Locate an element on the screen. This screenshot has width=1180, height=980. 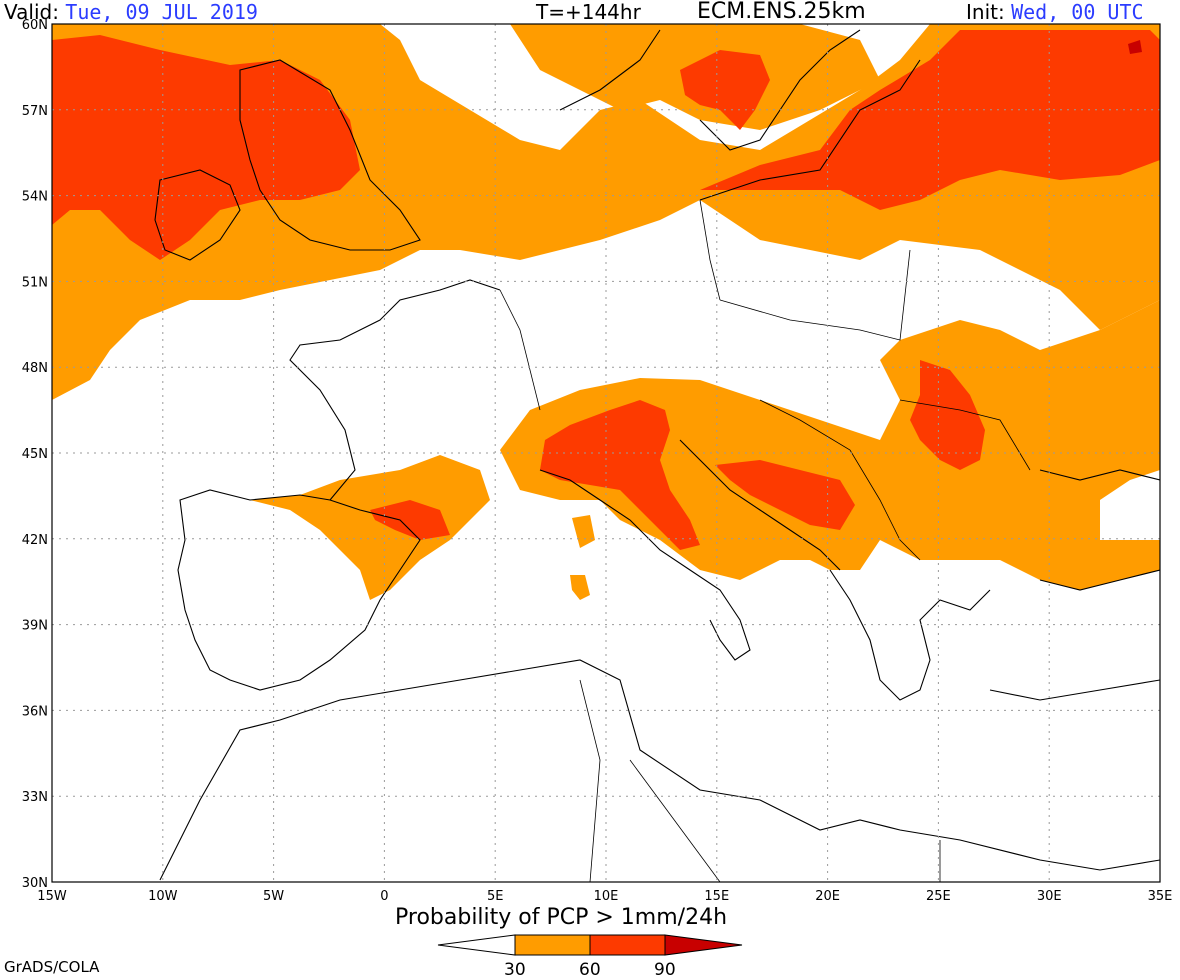
valid-label-group: Valid: Tue, 09 JUL 2019 is located at coordinates (131, 12).